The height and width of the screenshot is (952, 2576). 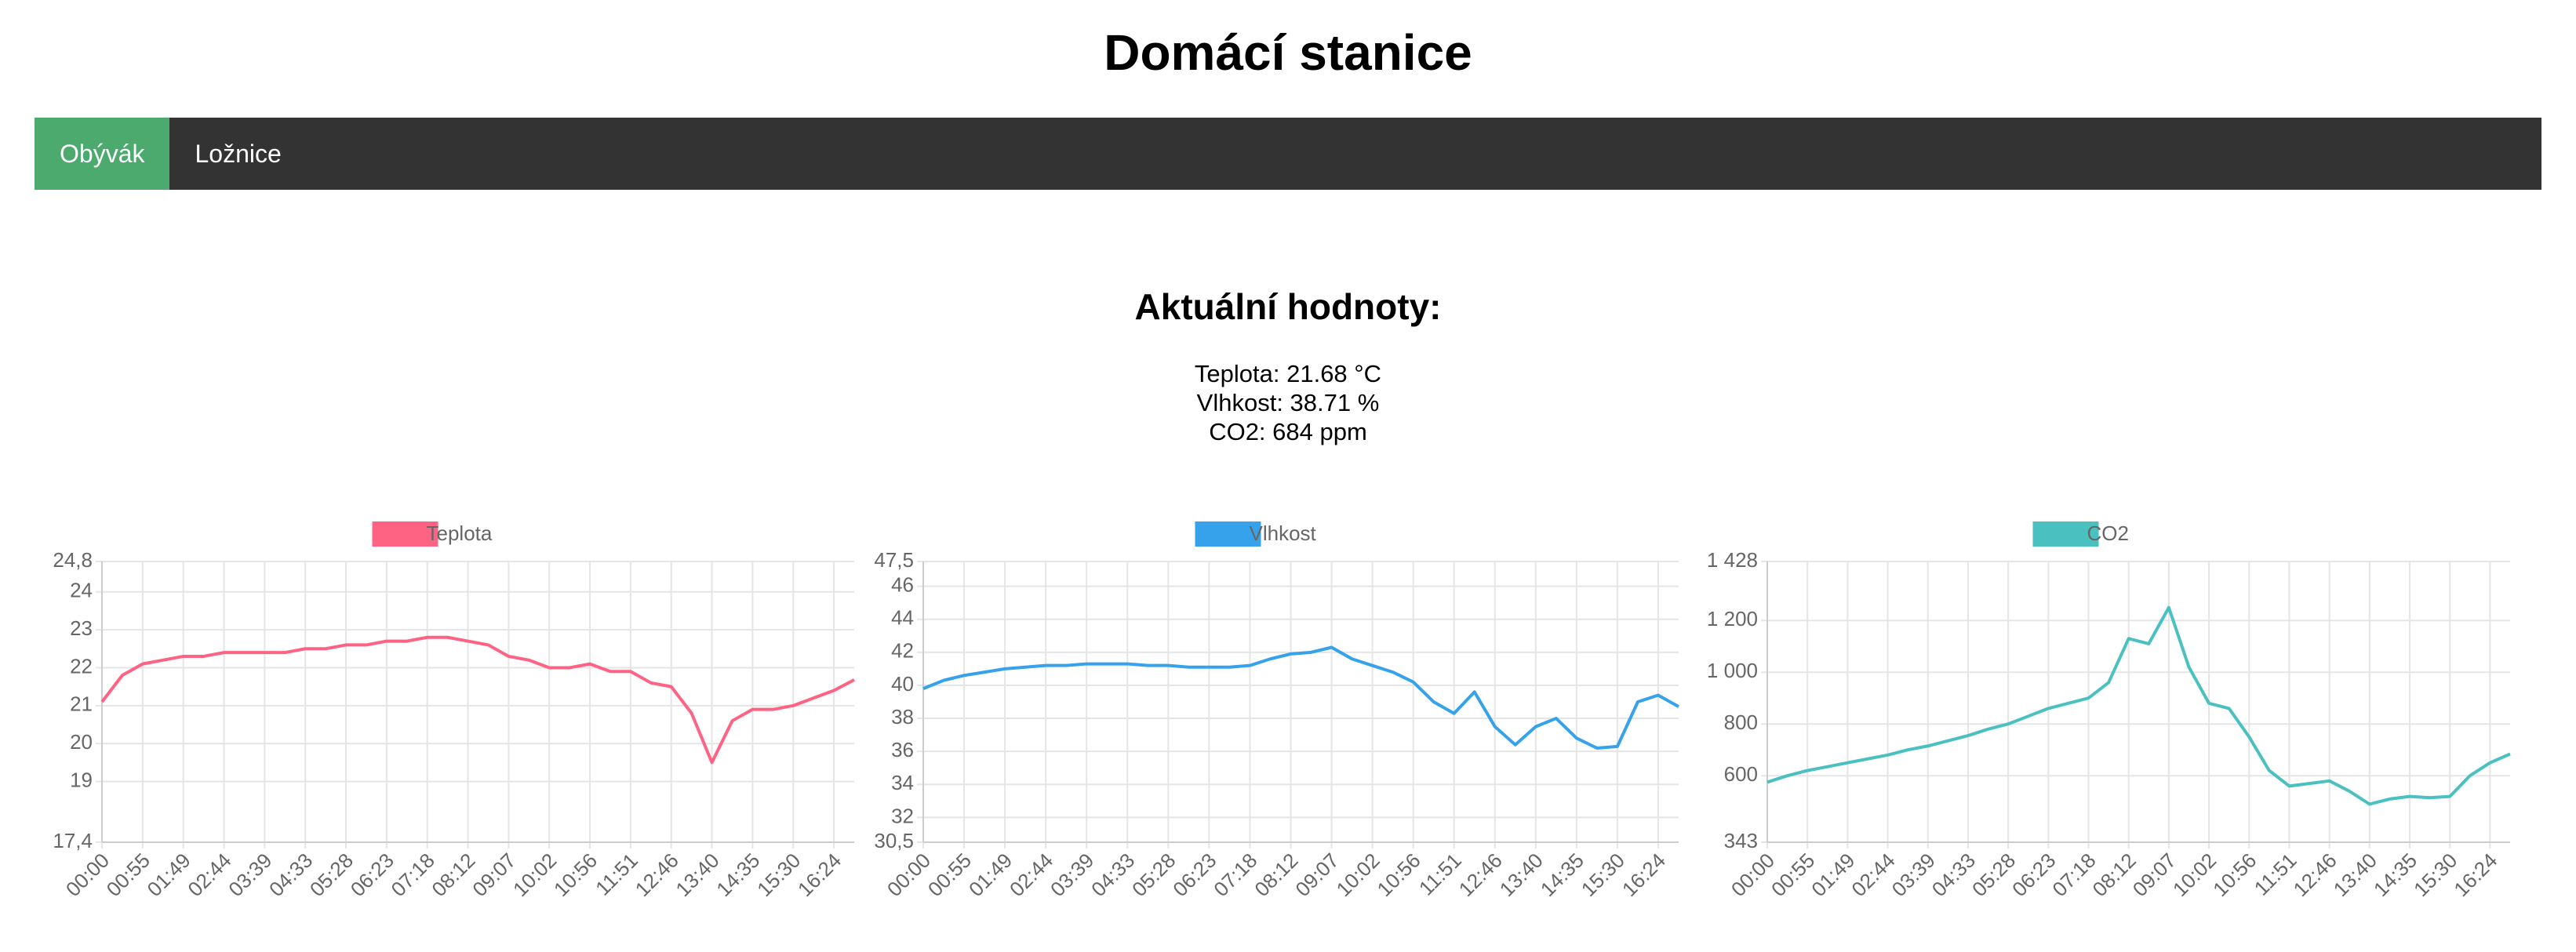 What do you see at coordinates (1283, 533) in the screenshot?
I see `legend-label: Vlhkost` at bounding box center [1283, 533].